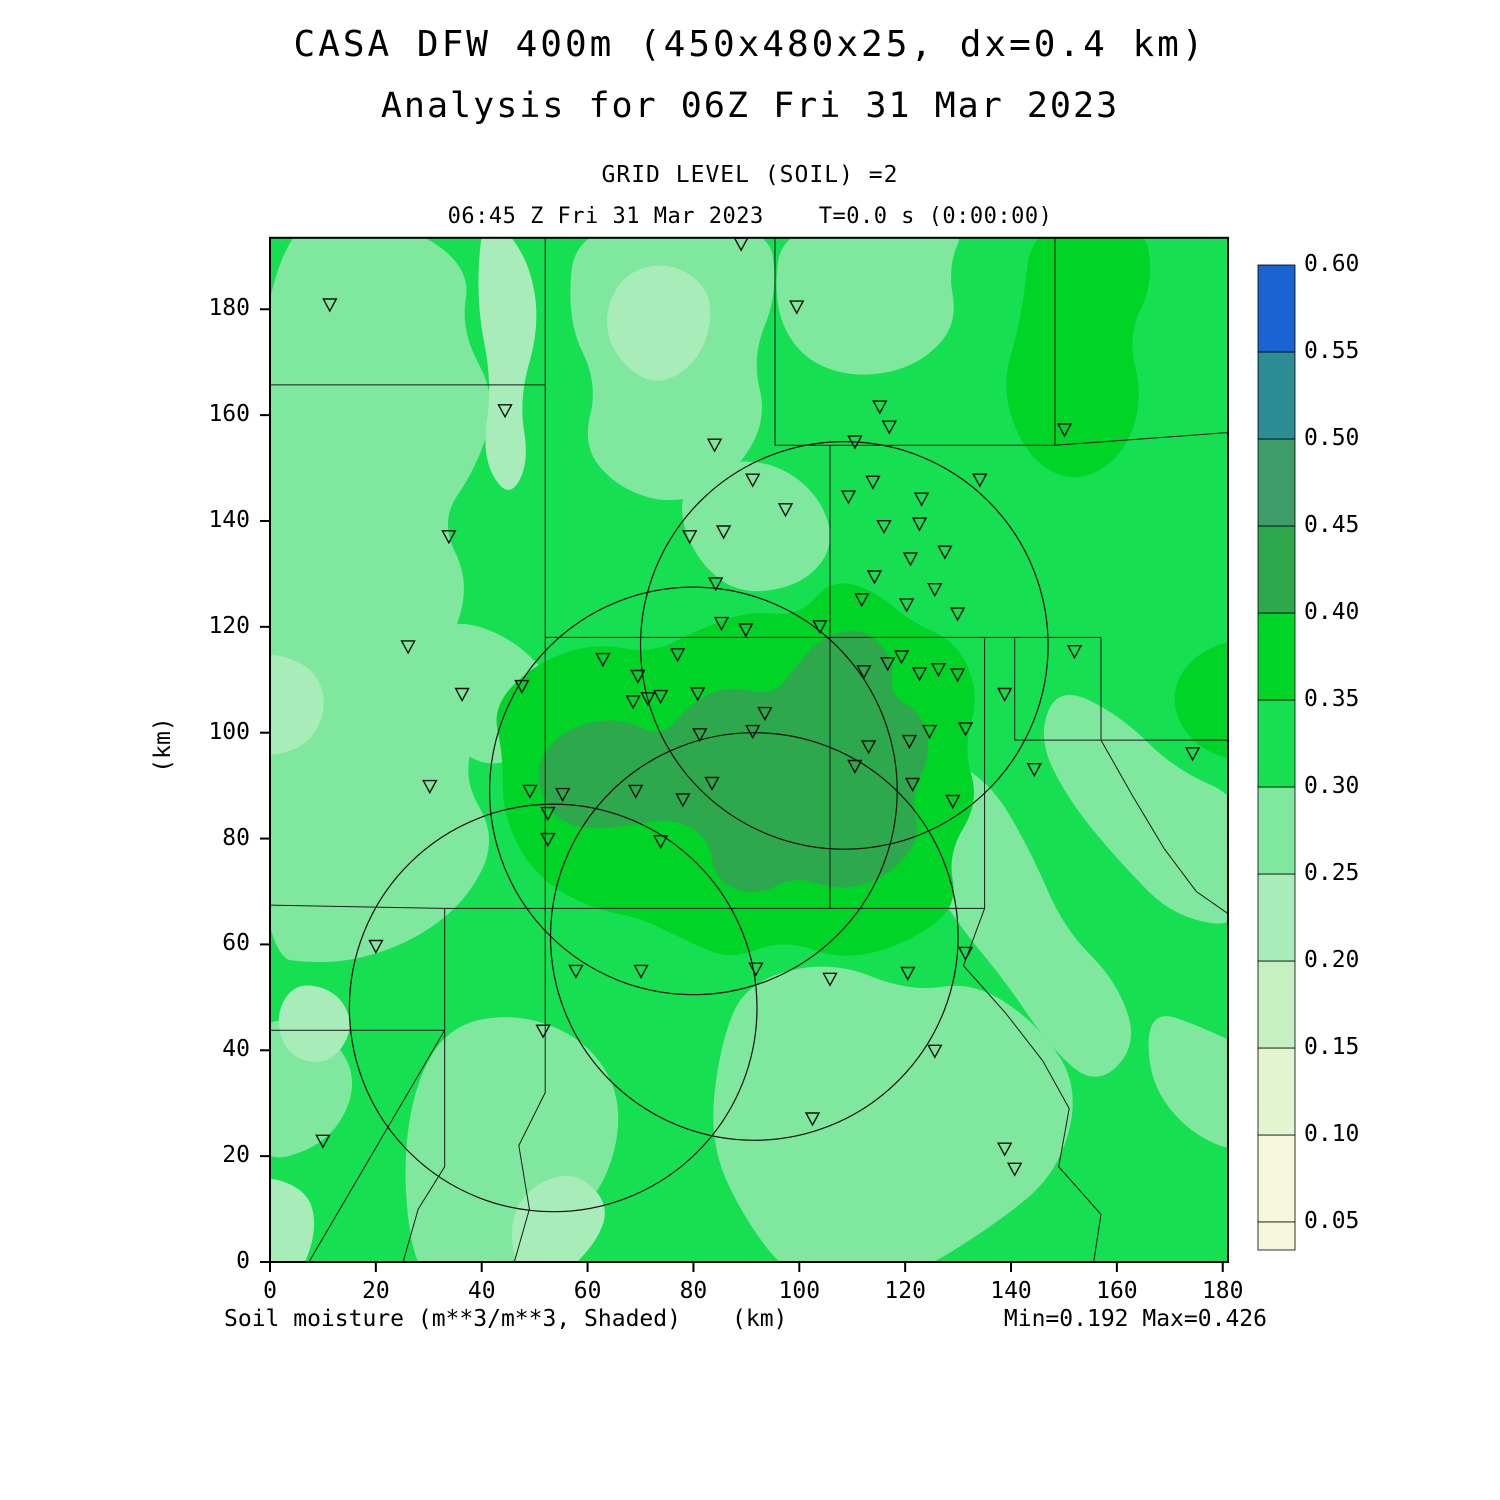 This screenshot has width=1500, height=1500. Describe the element at coordinates (1332, 612) in the screenshot. I see `colorbar-tick-label: 0.40` at that location.